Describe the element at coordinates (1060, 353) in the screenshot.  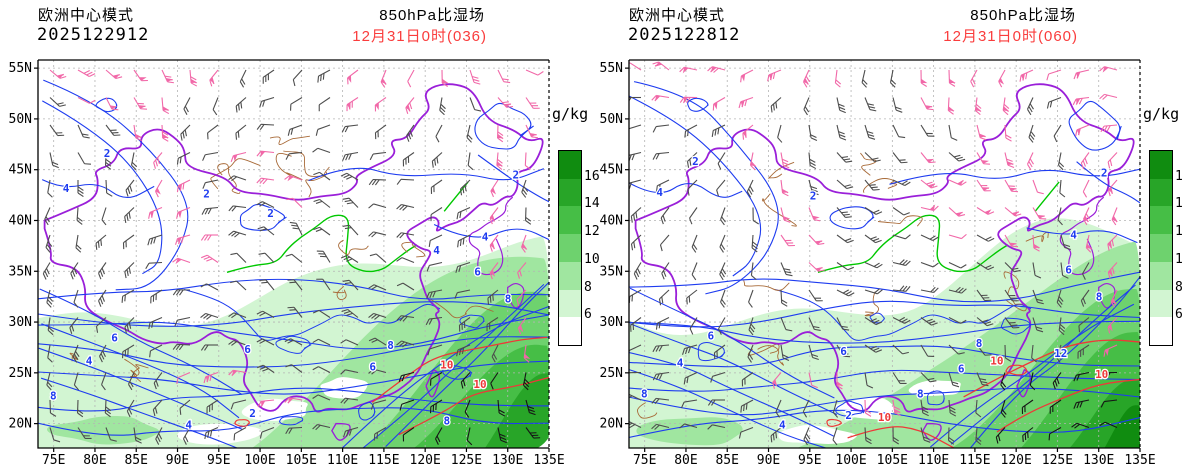
I see `contour-label: 12` at that location.